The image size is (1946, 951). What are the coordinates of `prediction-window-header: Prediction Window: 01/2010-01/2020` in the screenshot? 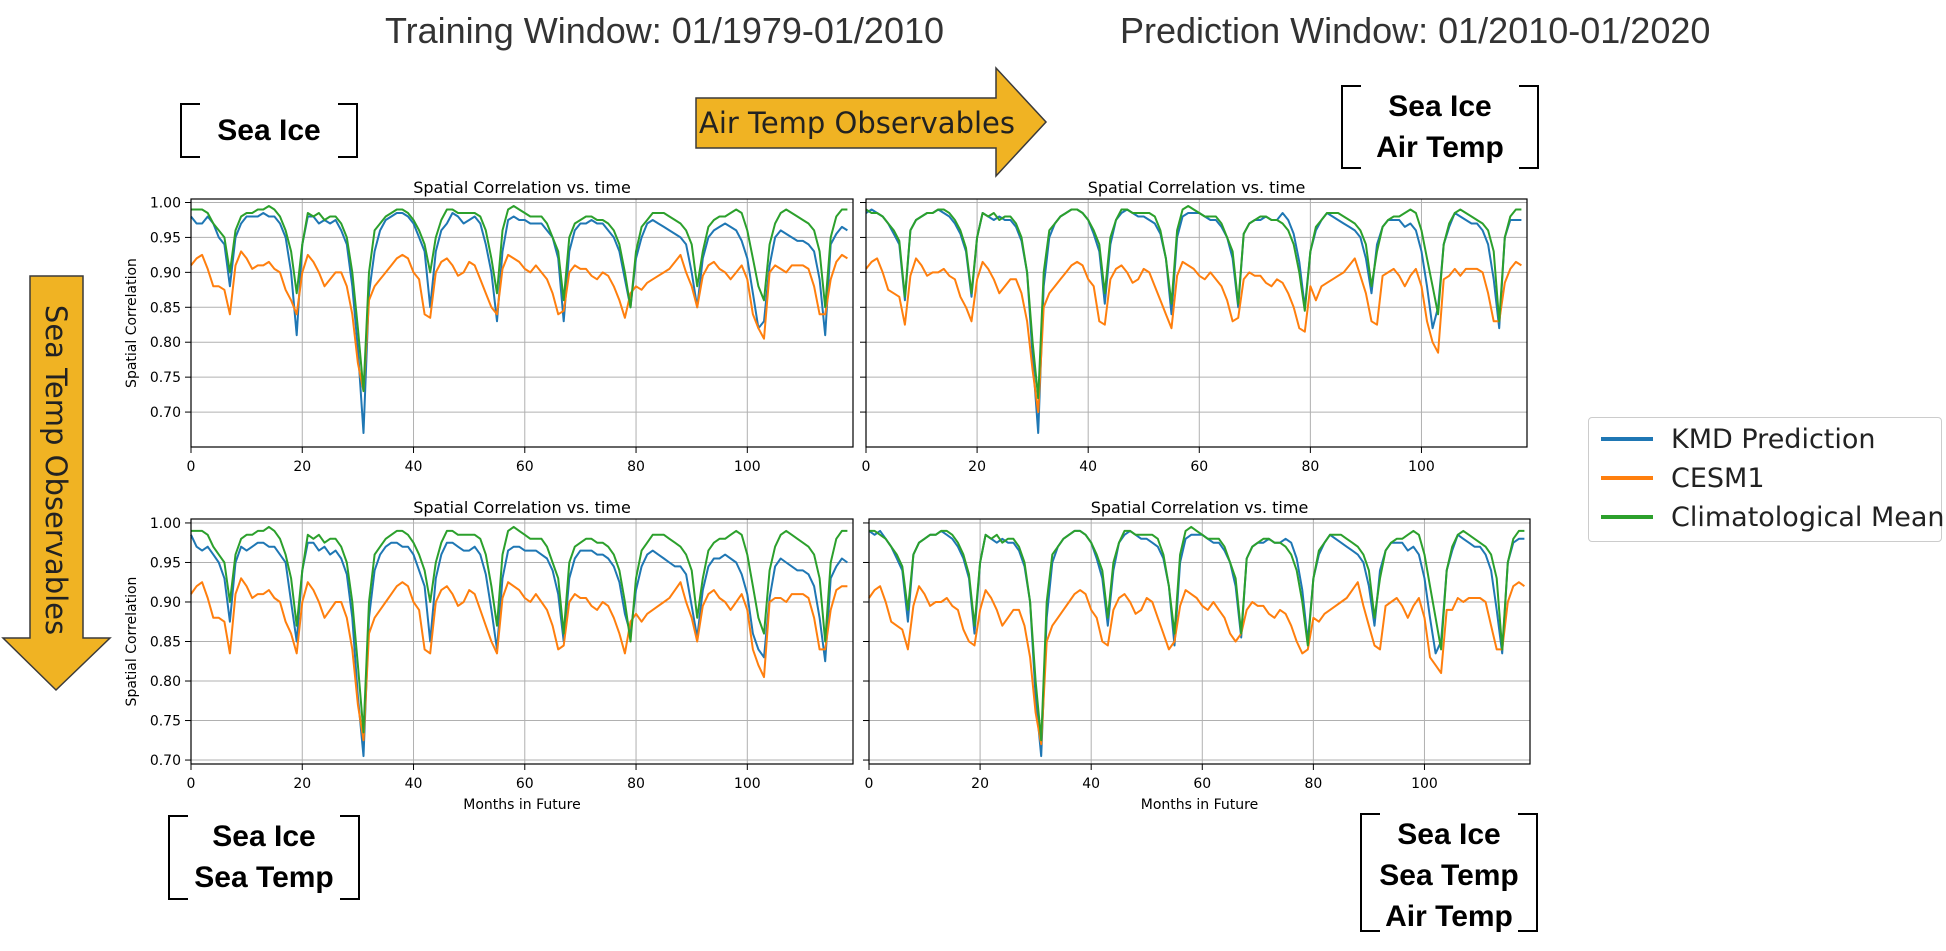 It's located at (1415, 30).